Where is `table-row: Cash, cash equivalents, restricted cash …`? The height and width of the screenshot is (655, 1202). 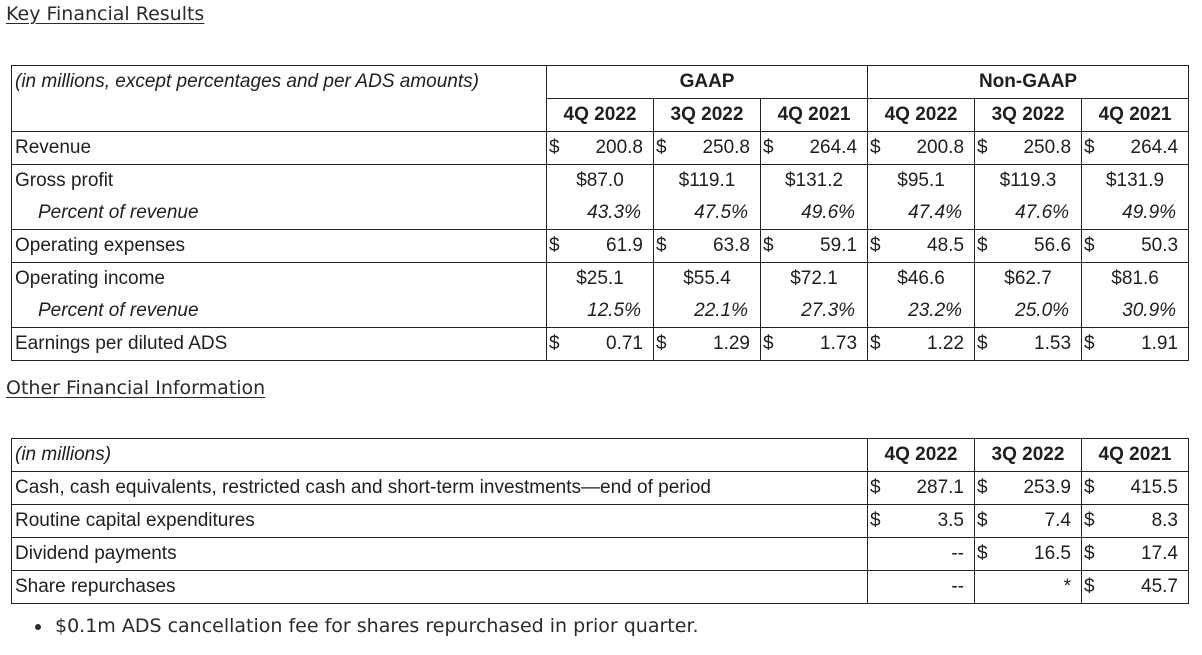 table-row: Cash, cash equivalents, restricted cash … is located at coordinates (600, 488).